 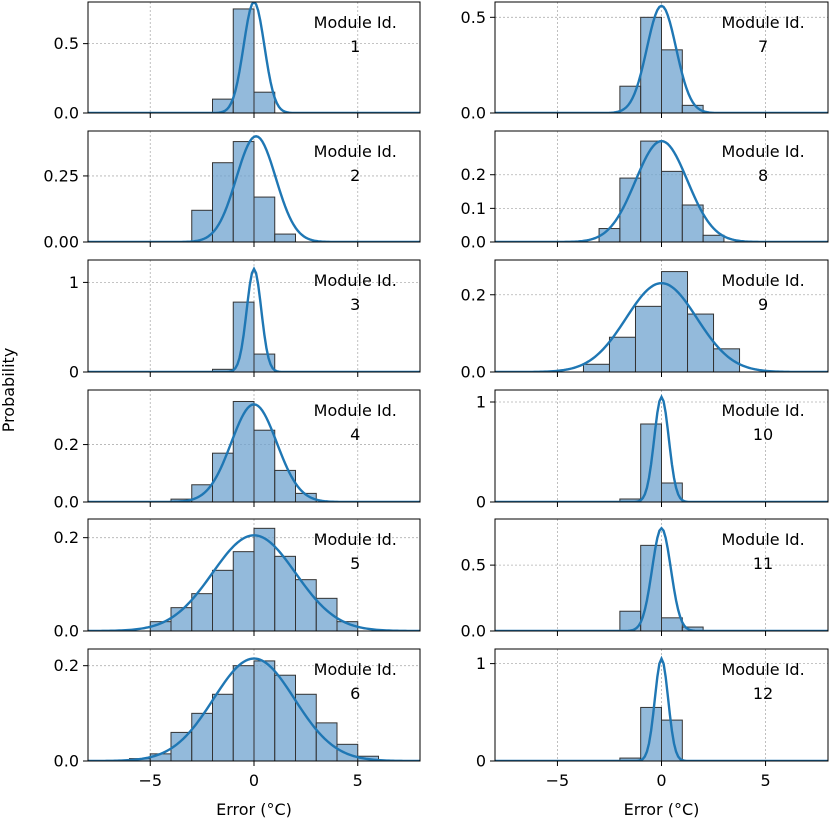 I want to click on y-tick-label: 0.1, so click(x=473, y=208).